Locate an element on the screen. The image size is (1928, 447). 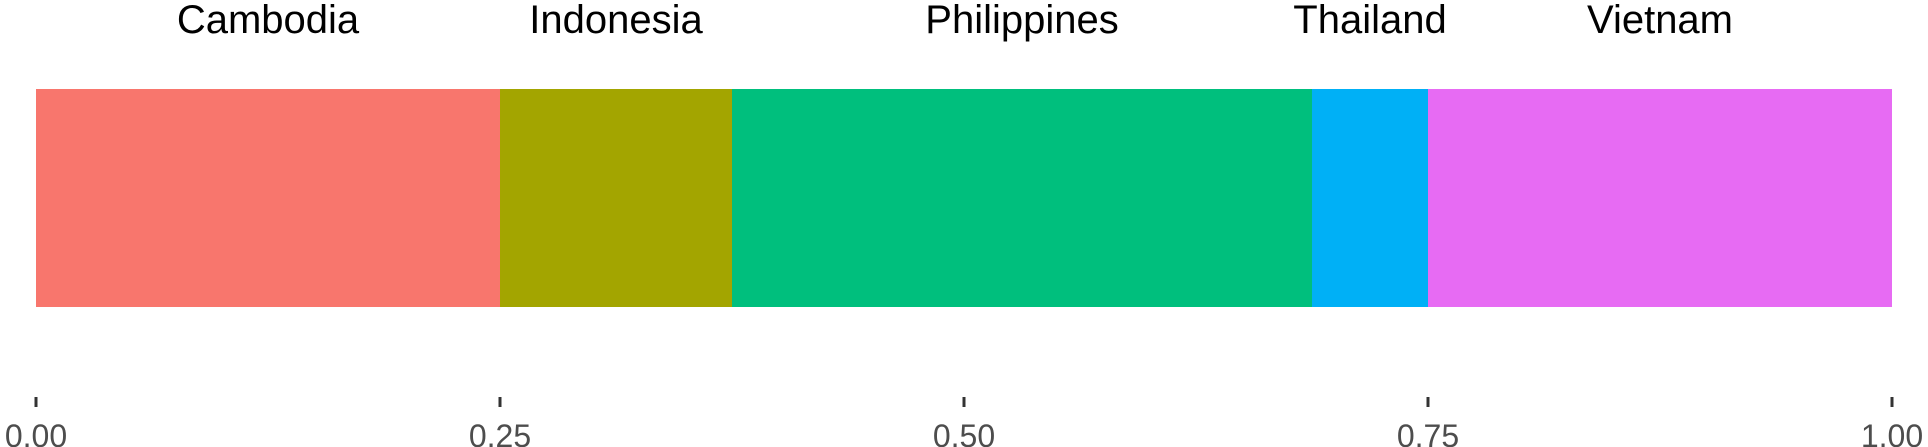
category-label-thailand: Thailand is located at coordinates (1369, 21).